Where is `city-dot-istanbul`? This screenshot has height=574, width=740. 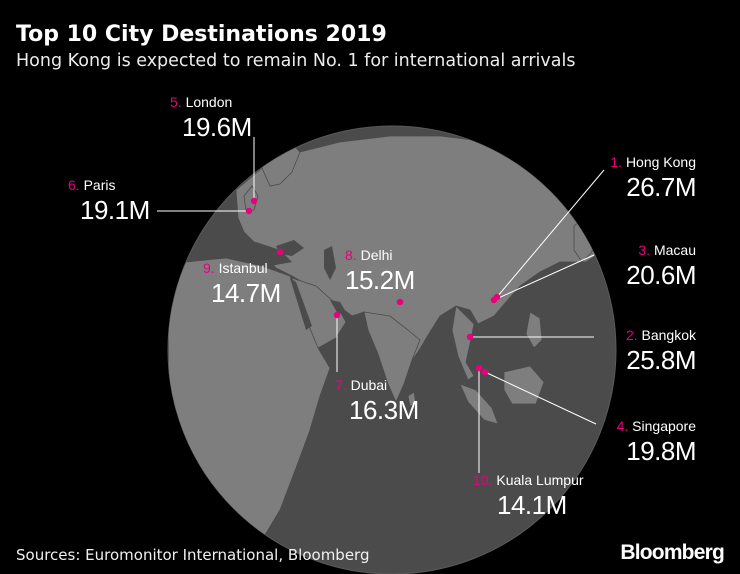
city-dot-istanbul is located at coordinates (280, 252).